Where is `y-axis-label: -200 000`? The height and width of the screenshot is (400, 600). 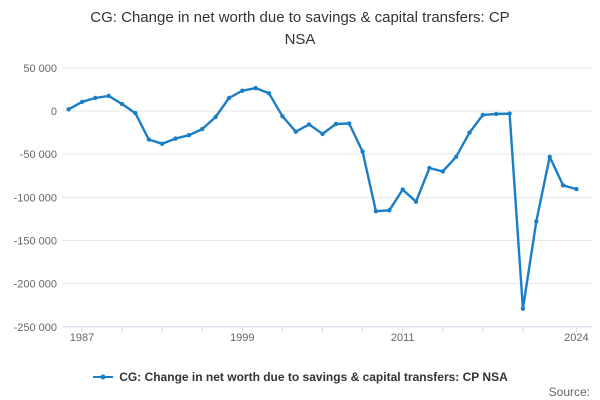
y-axis-label: -200 000 is located at coordinates (35, 285).